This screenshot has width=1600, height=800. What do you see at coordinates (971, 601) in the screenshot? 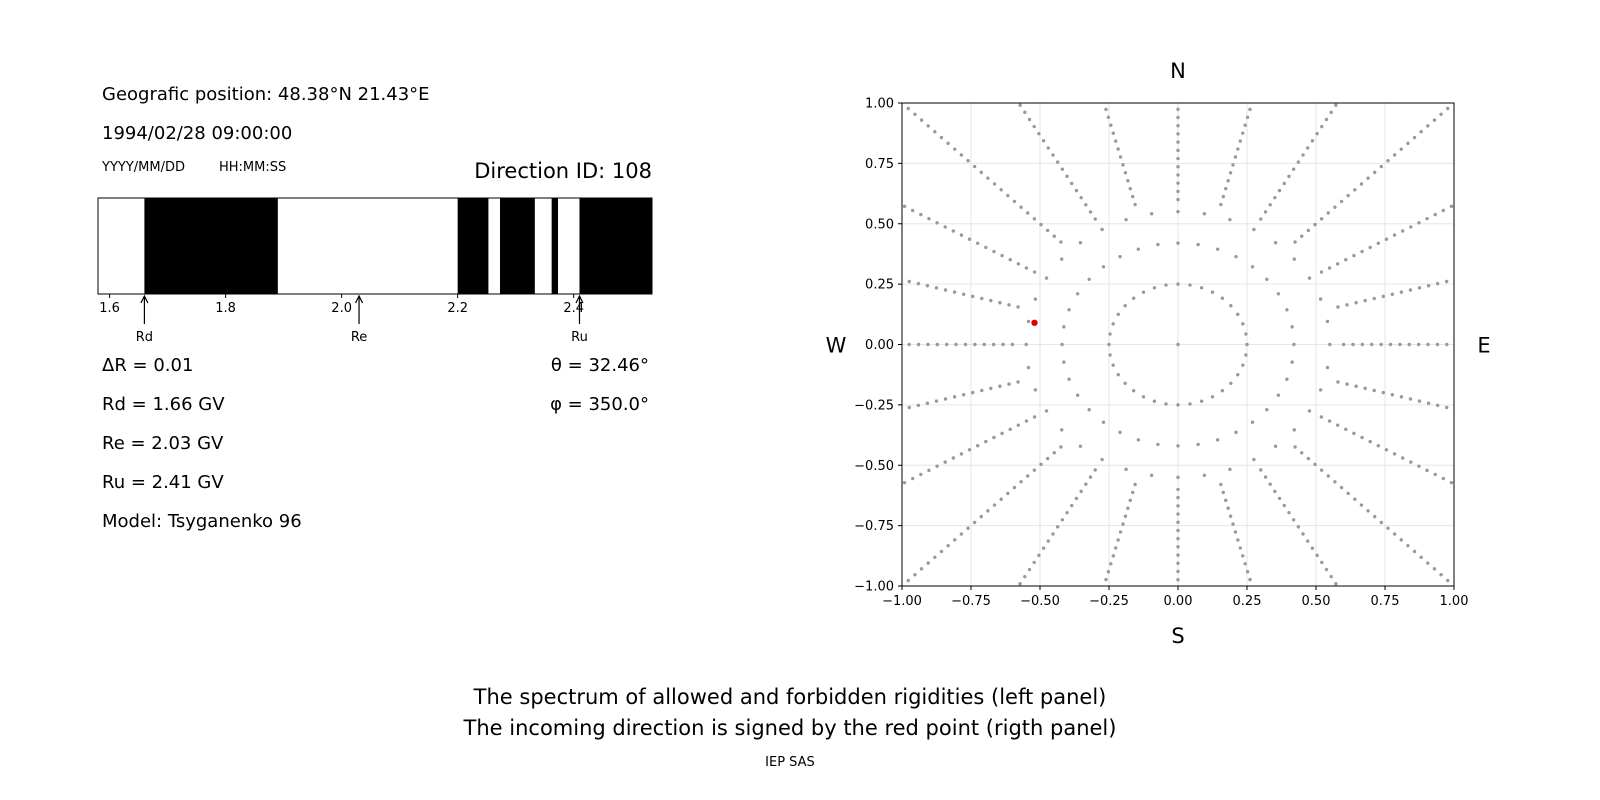
I see `x-tick-label: −0.75` at bounding box center [971, 601].